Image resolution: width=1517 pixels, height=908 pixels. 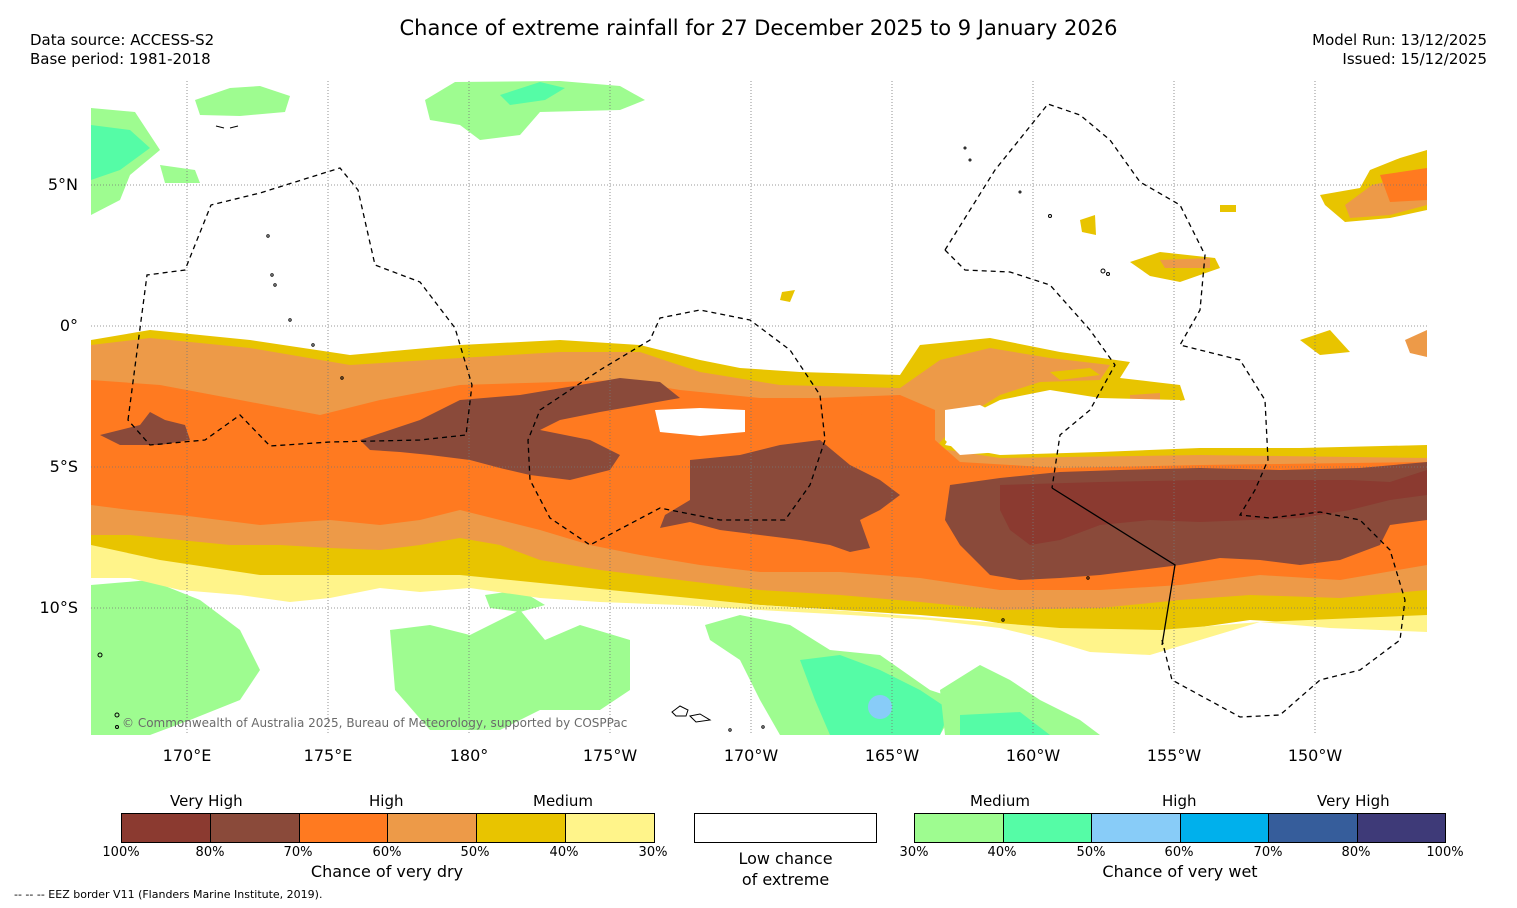 I want to click on dry-tick: 100%, so click(x=121, y=852).